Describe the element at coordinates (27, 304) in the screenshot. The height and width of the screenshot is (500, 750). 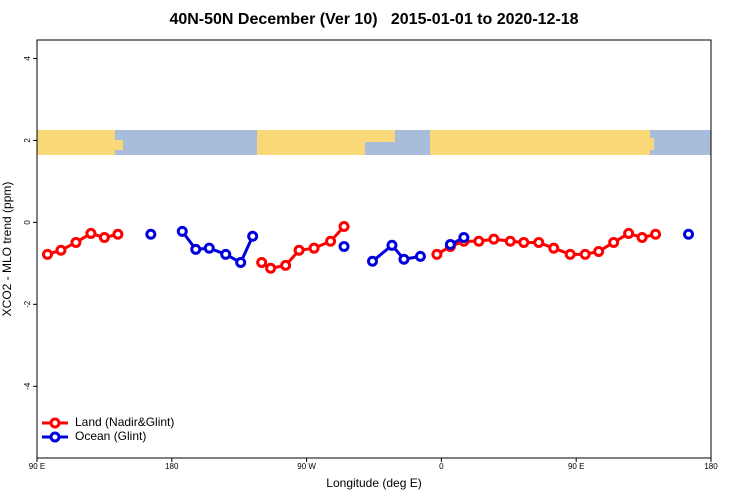
I see `y-tick-label: -2` at that location.